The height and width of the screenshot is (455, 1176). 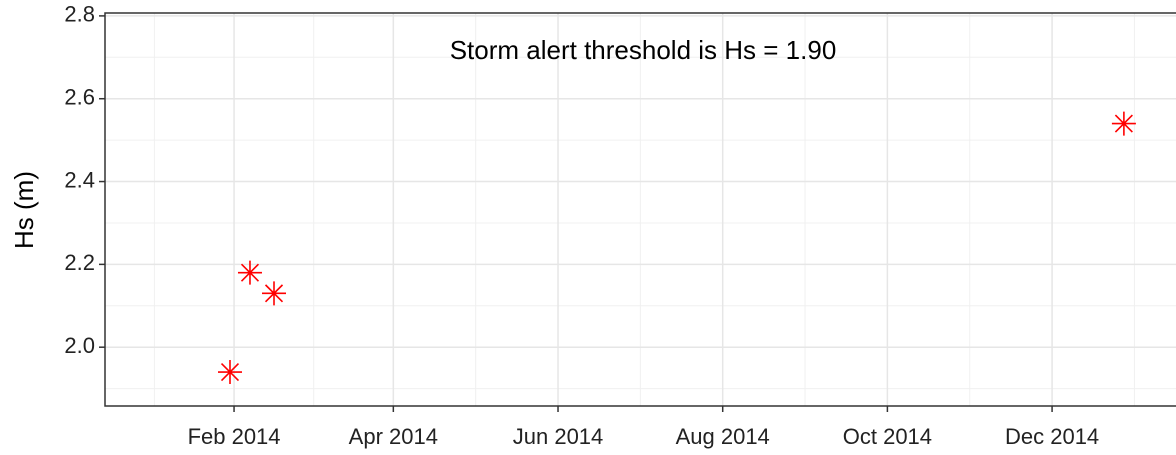 I want to click on y-tick-label: 2.8, so click(x=79, y=14).